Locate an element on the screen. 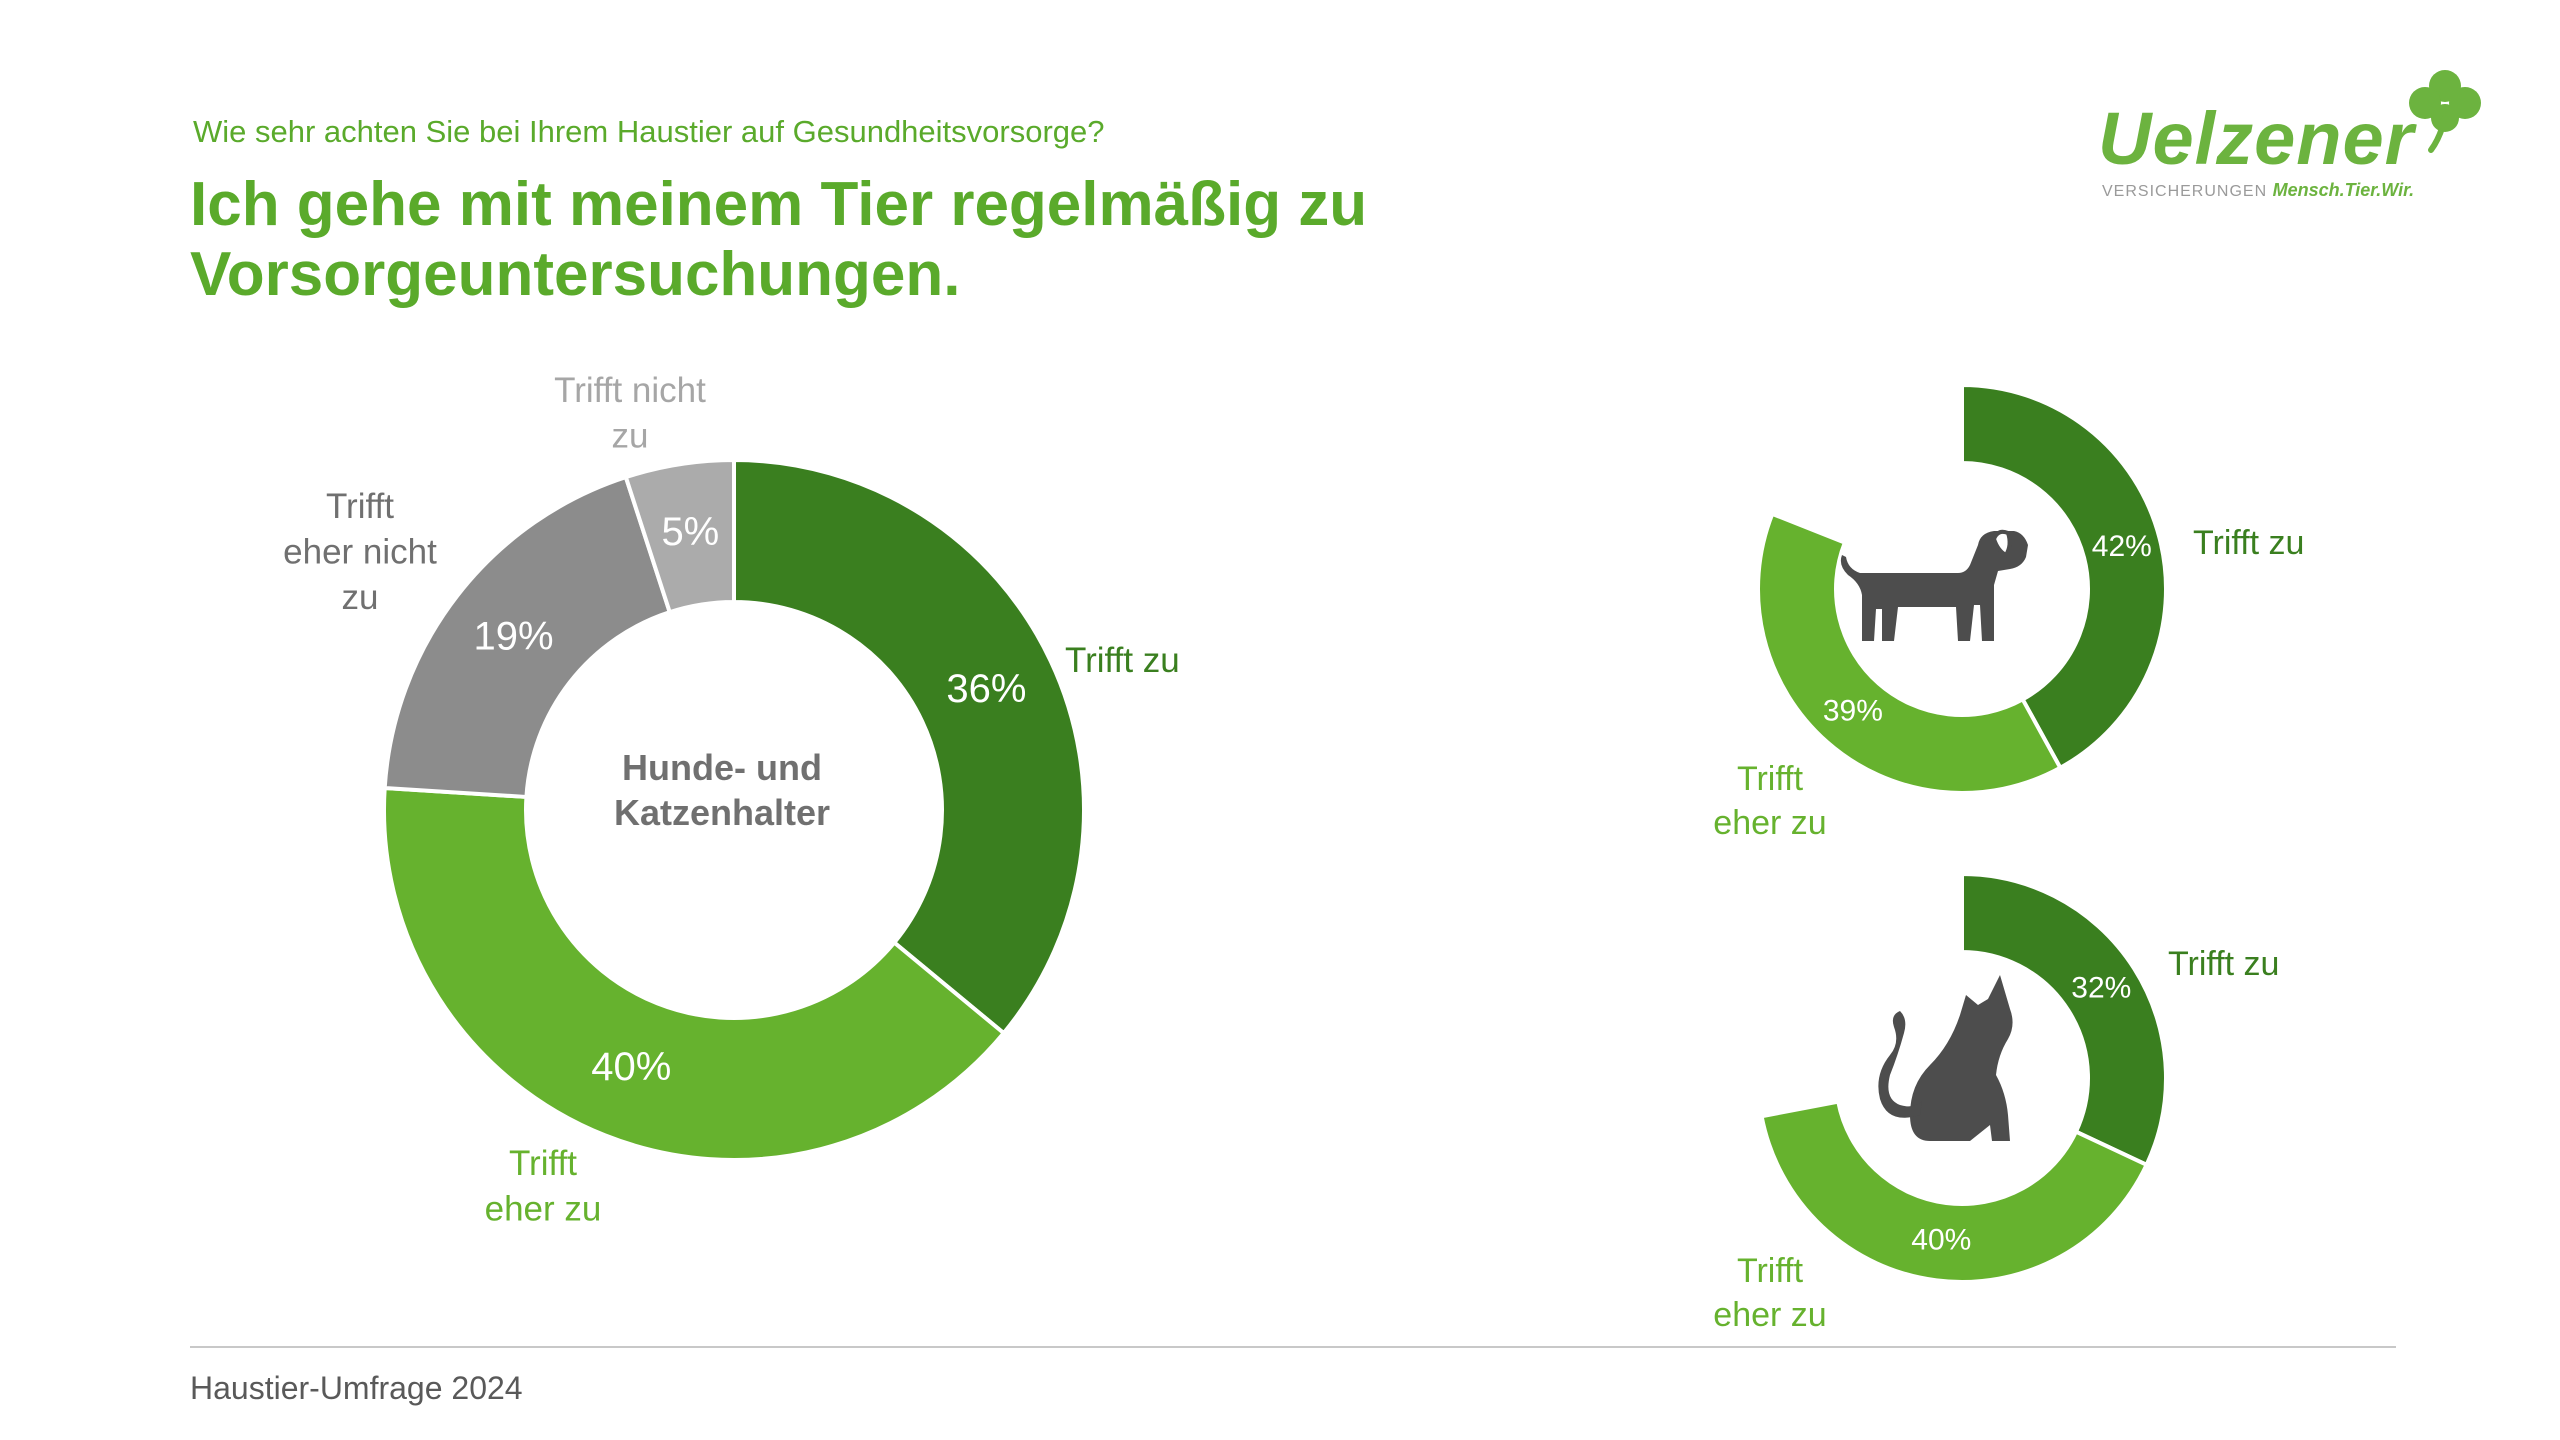  value-label-trifft-eher-zu: 39% is located at coordinates (1853, 711).